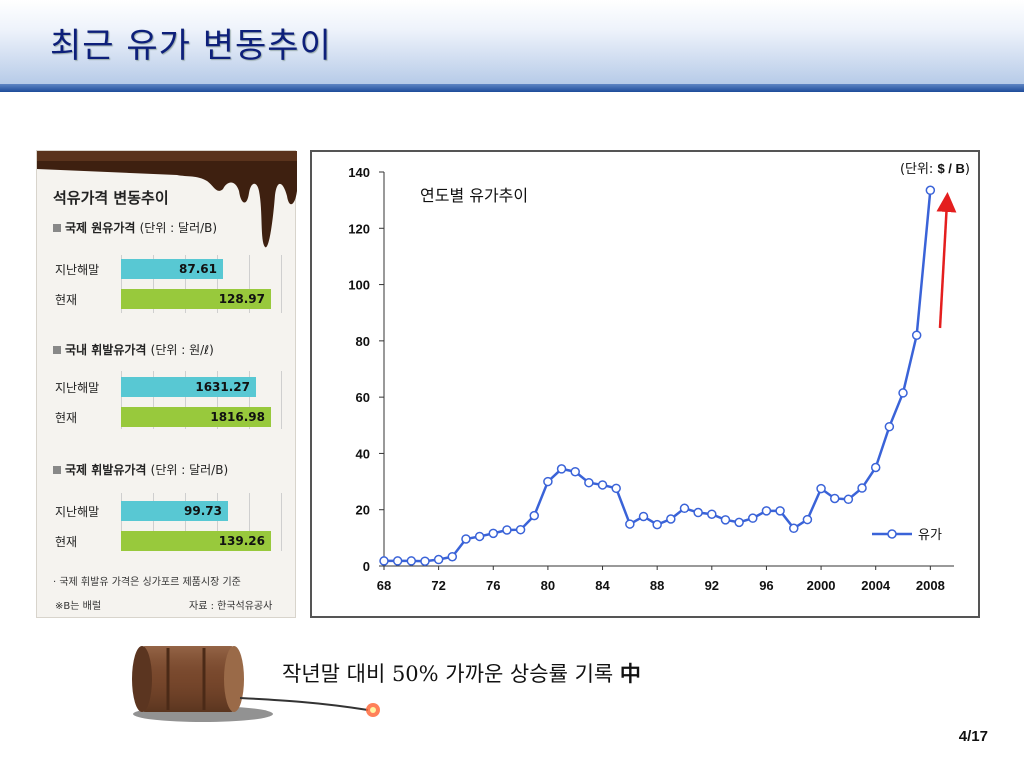 The image size is (1024, 768). What do you see at coordinates (147, 582) in the screenshot?
I see `infographic-note: · 국제 휘발유 가격은 싱가포르 제품시장 기준` at bounding box center [147, 582].